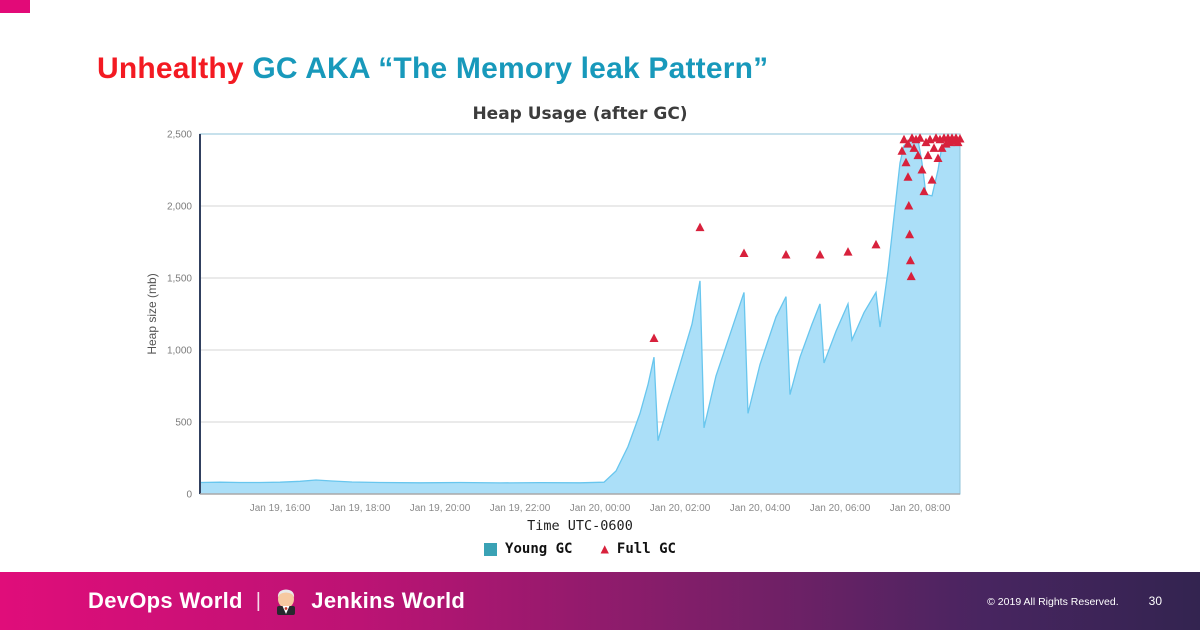  Describe the element at coordinates (1155, 601) in the screenshot. I see `page-number: 30` at that location.